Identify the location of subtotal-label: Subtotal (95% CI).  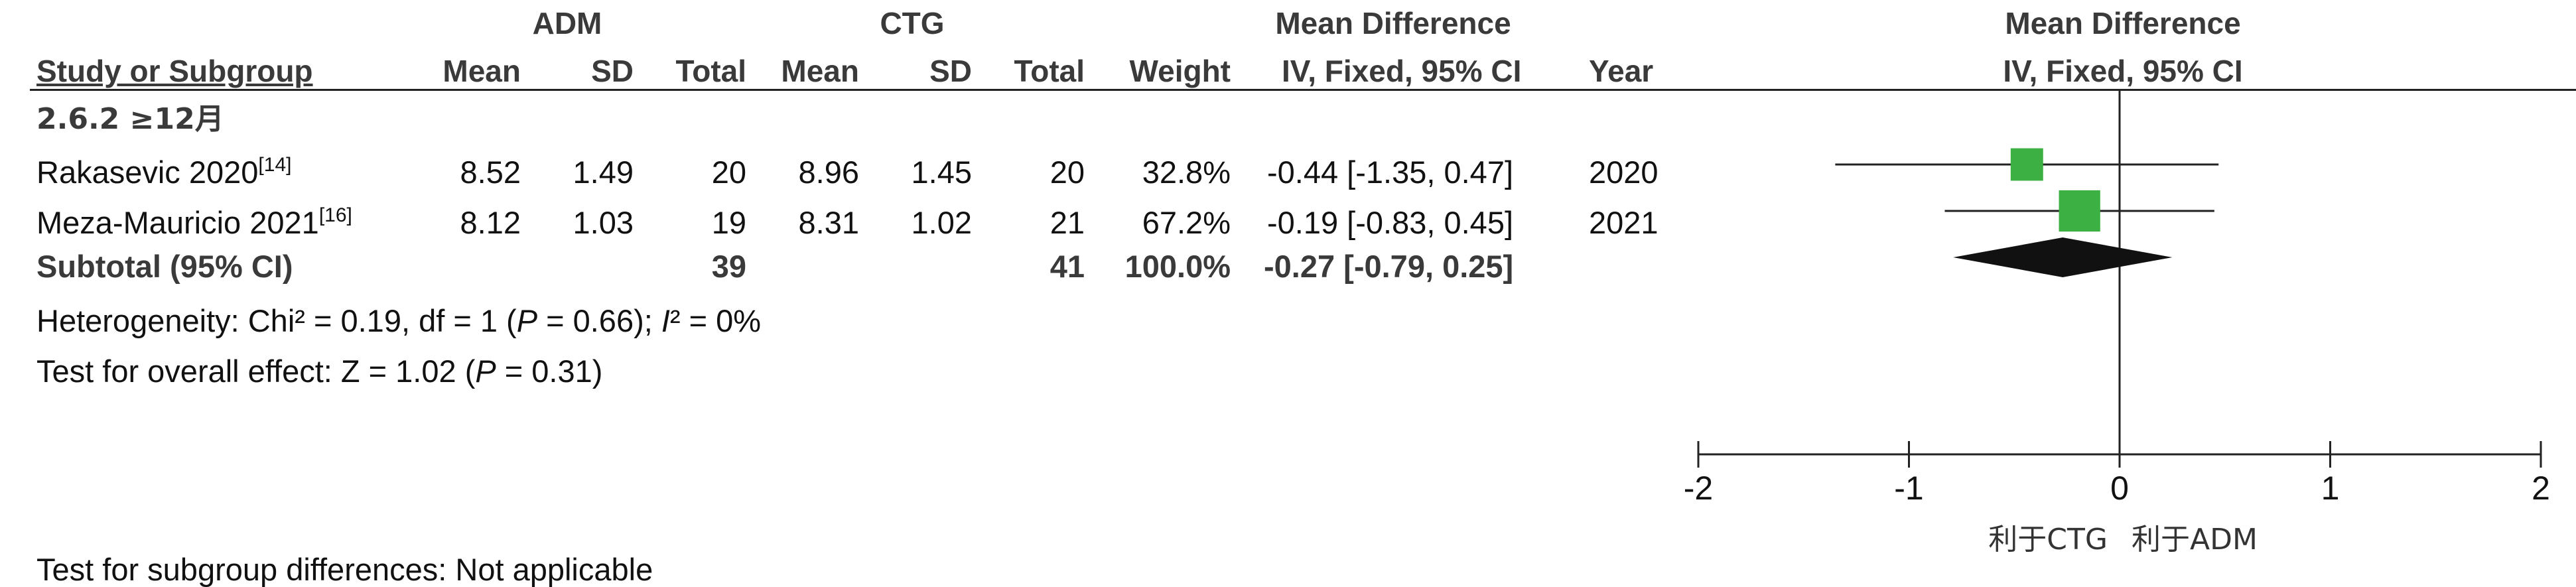
(164, 266).